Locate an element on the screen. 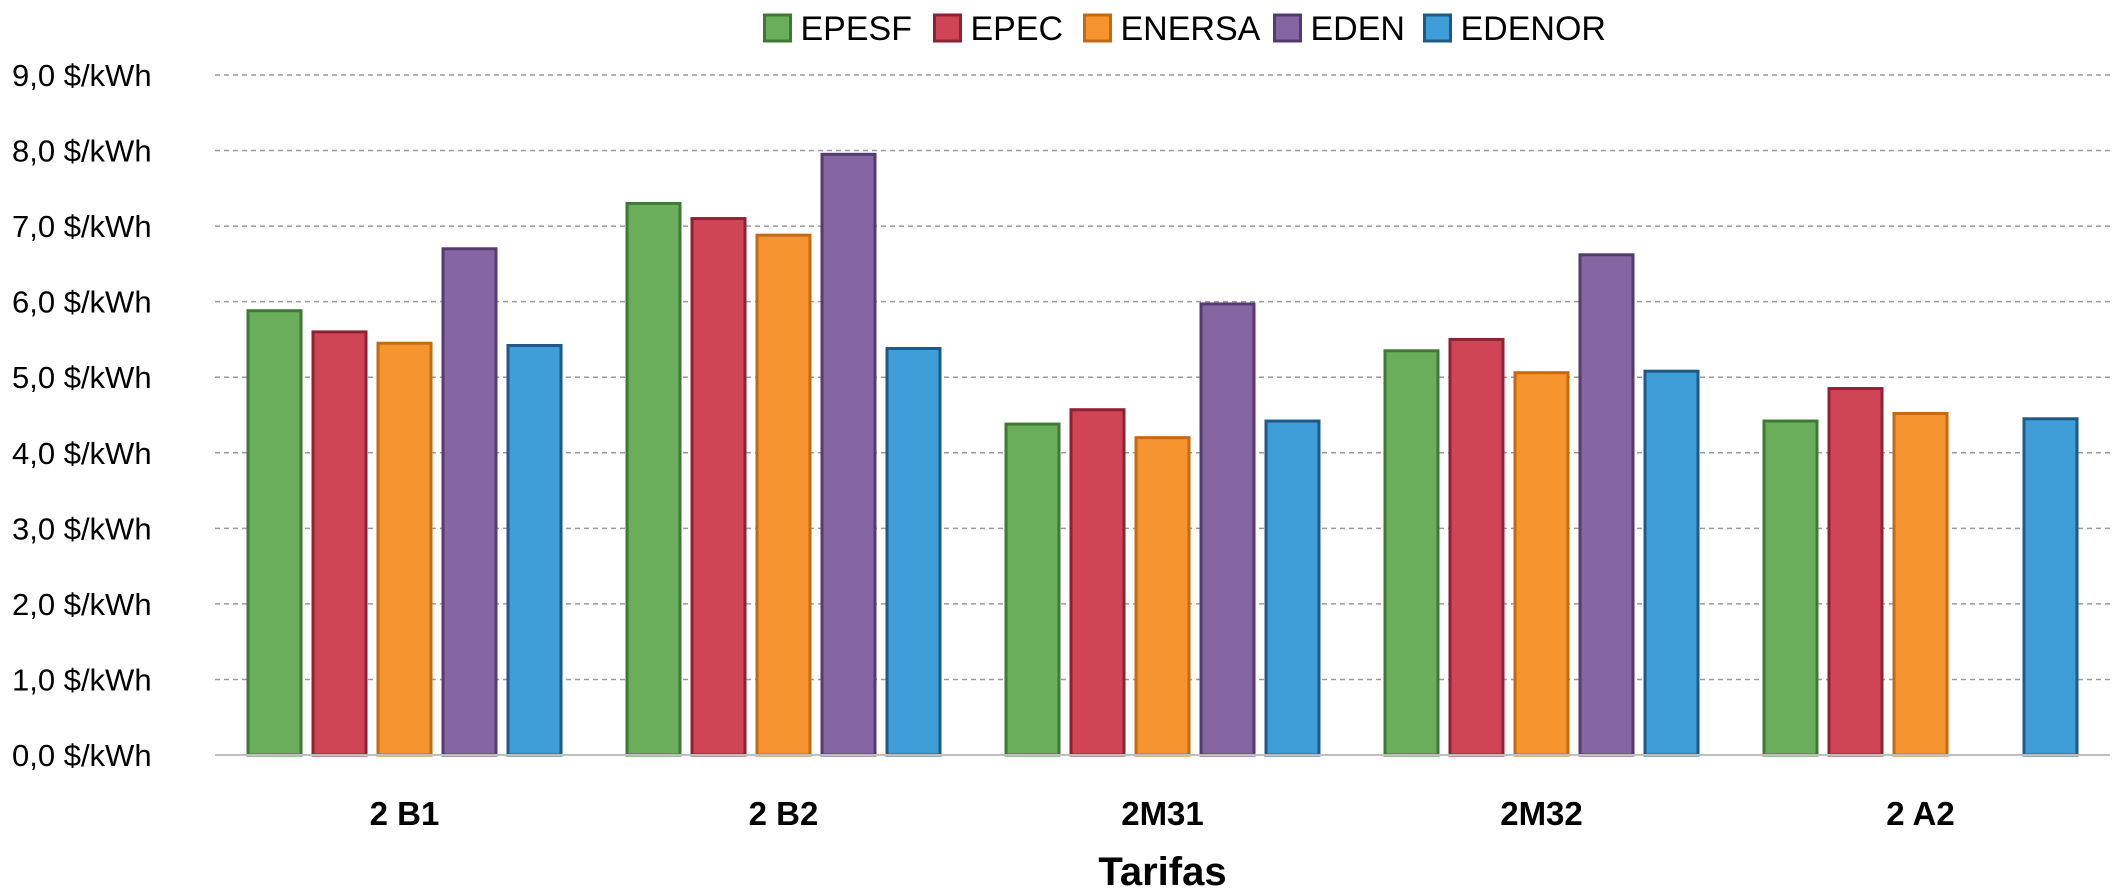  y-tick-label: 4,0 $/kWh is located at coordinates (82, 453).